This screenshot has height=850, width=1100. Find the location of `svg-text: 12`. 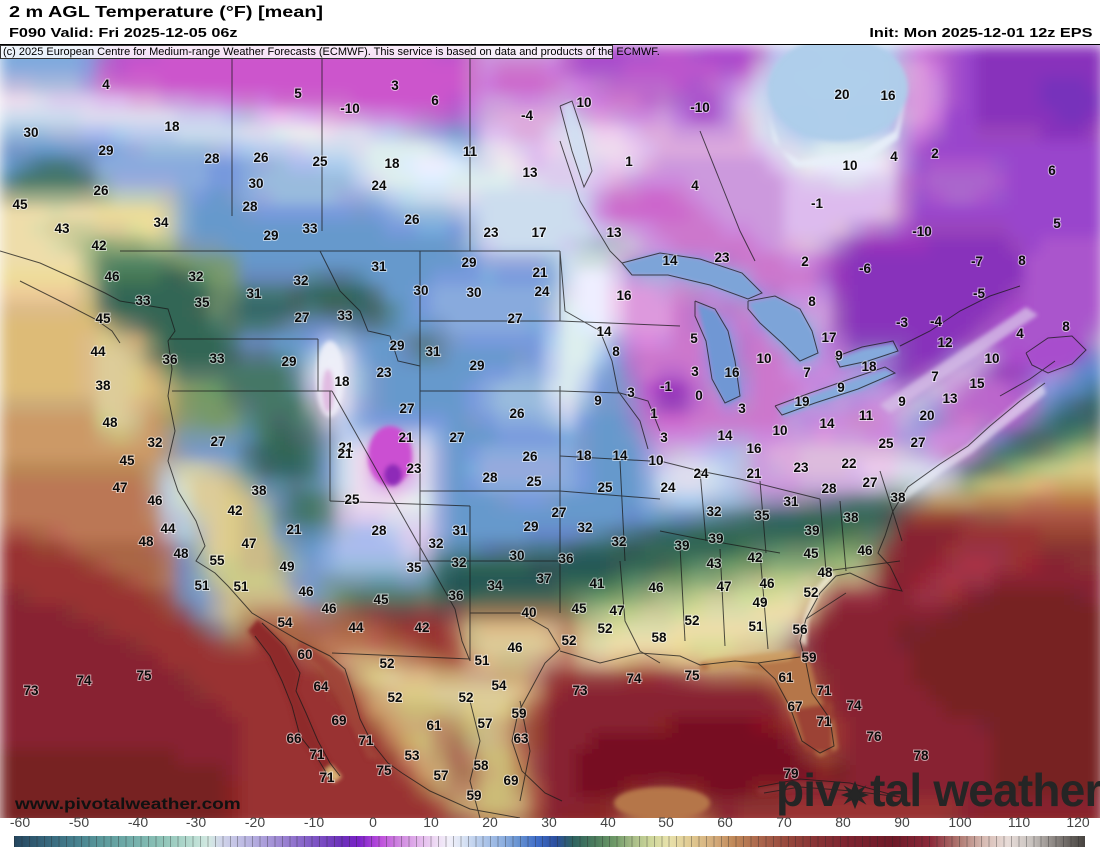

svg-text: 12 is located at coordinates (944, 342).